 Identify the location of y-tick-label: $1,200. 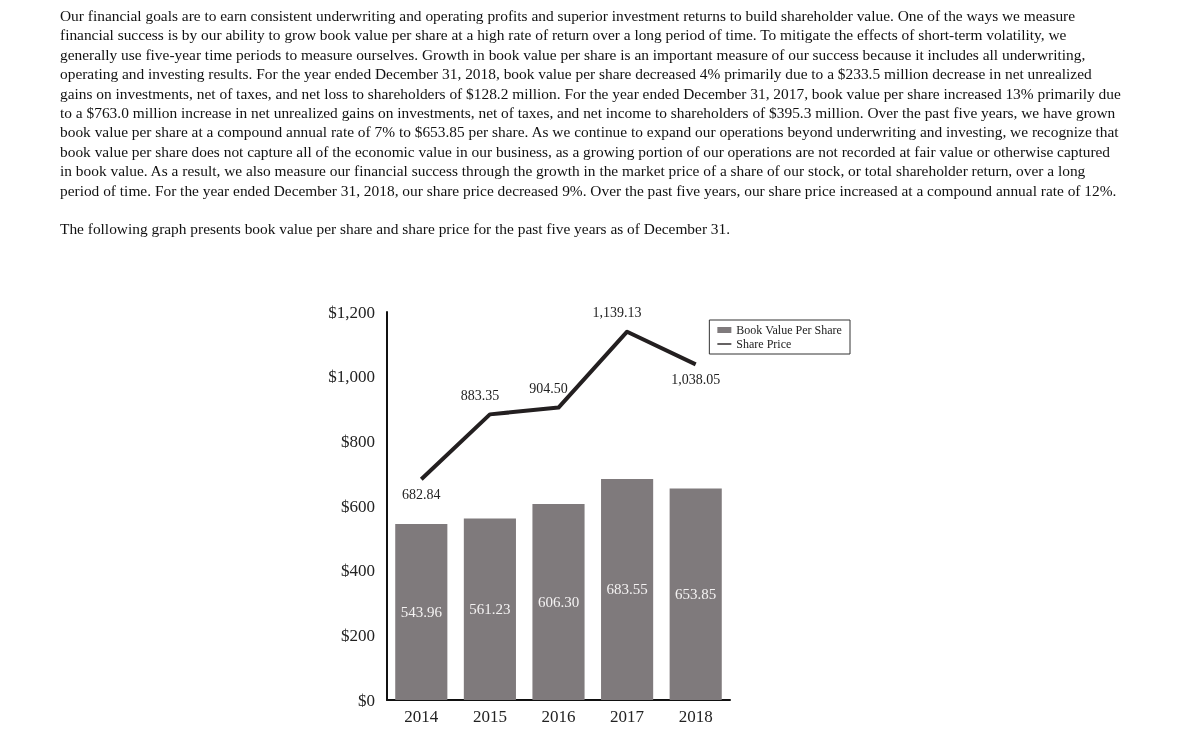
(351, 312).